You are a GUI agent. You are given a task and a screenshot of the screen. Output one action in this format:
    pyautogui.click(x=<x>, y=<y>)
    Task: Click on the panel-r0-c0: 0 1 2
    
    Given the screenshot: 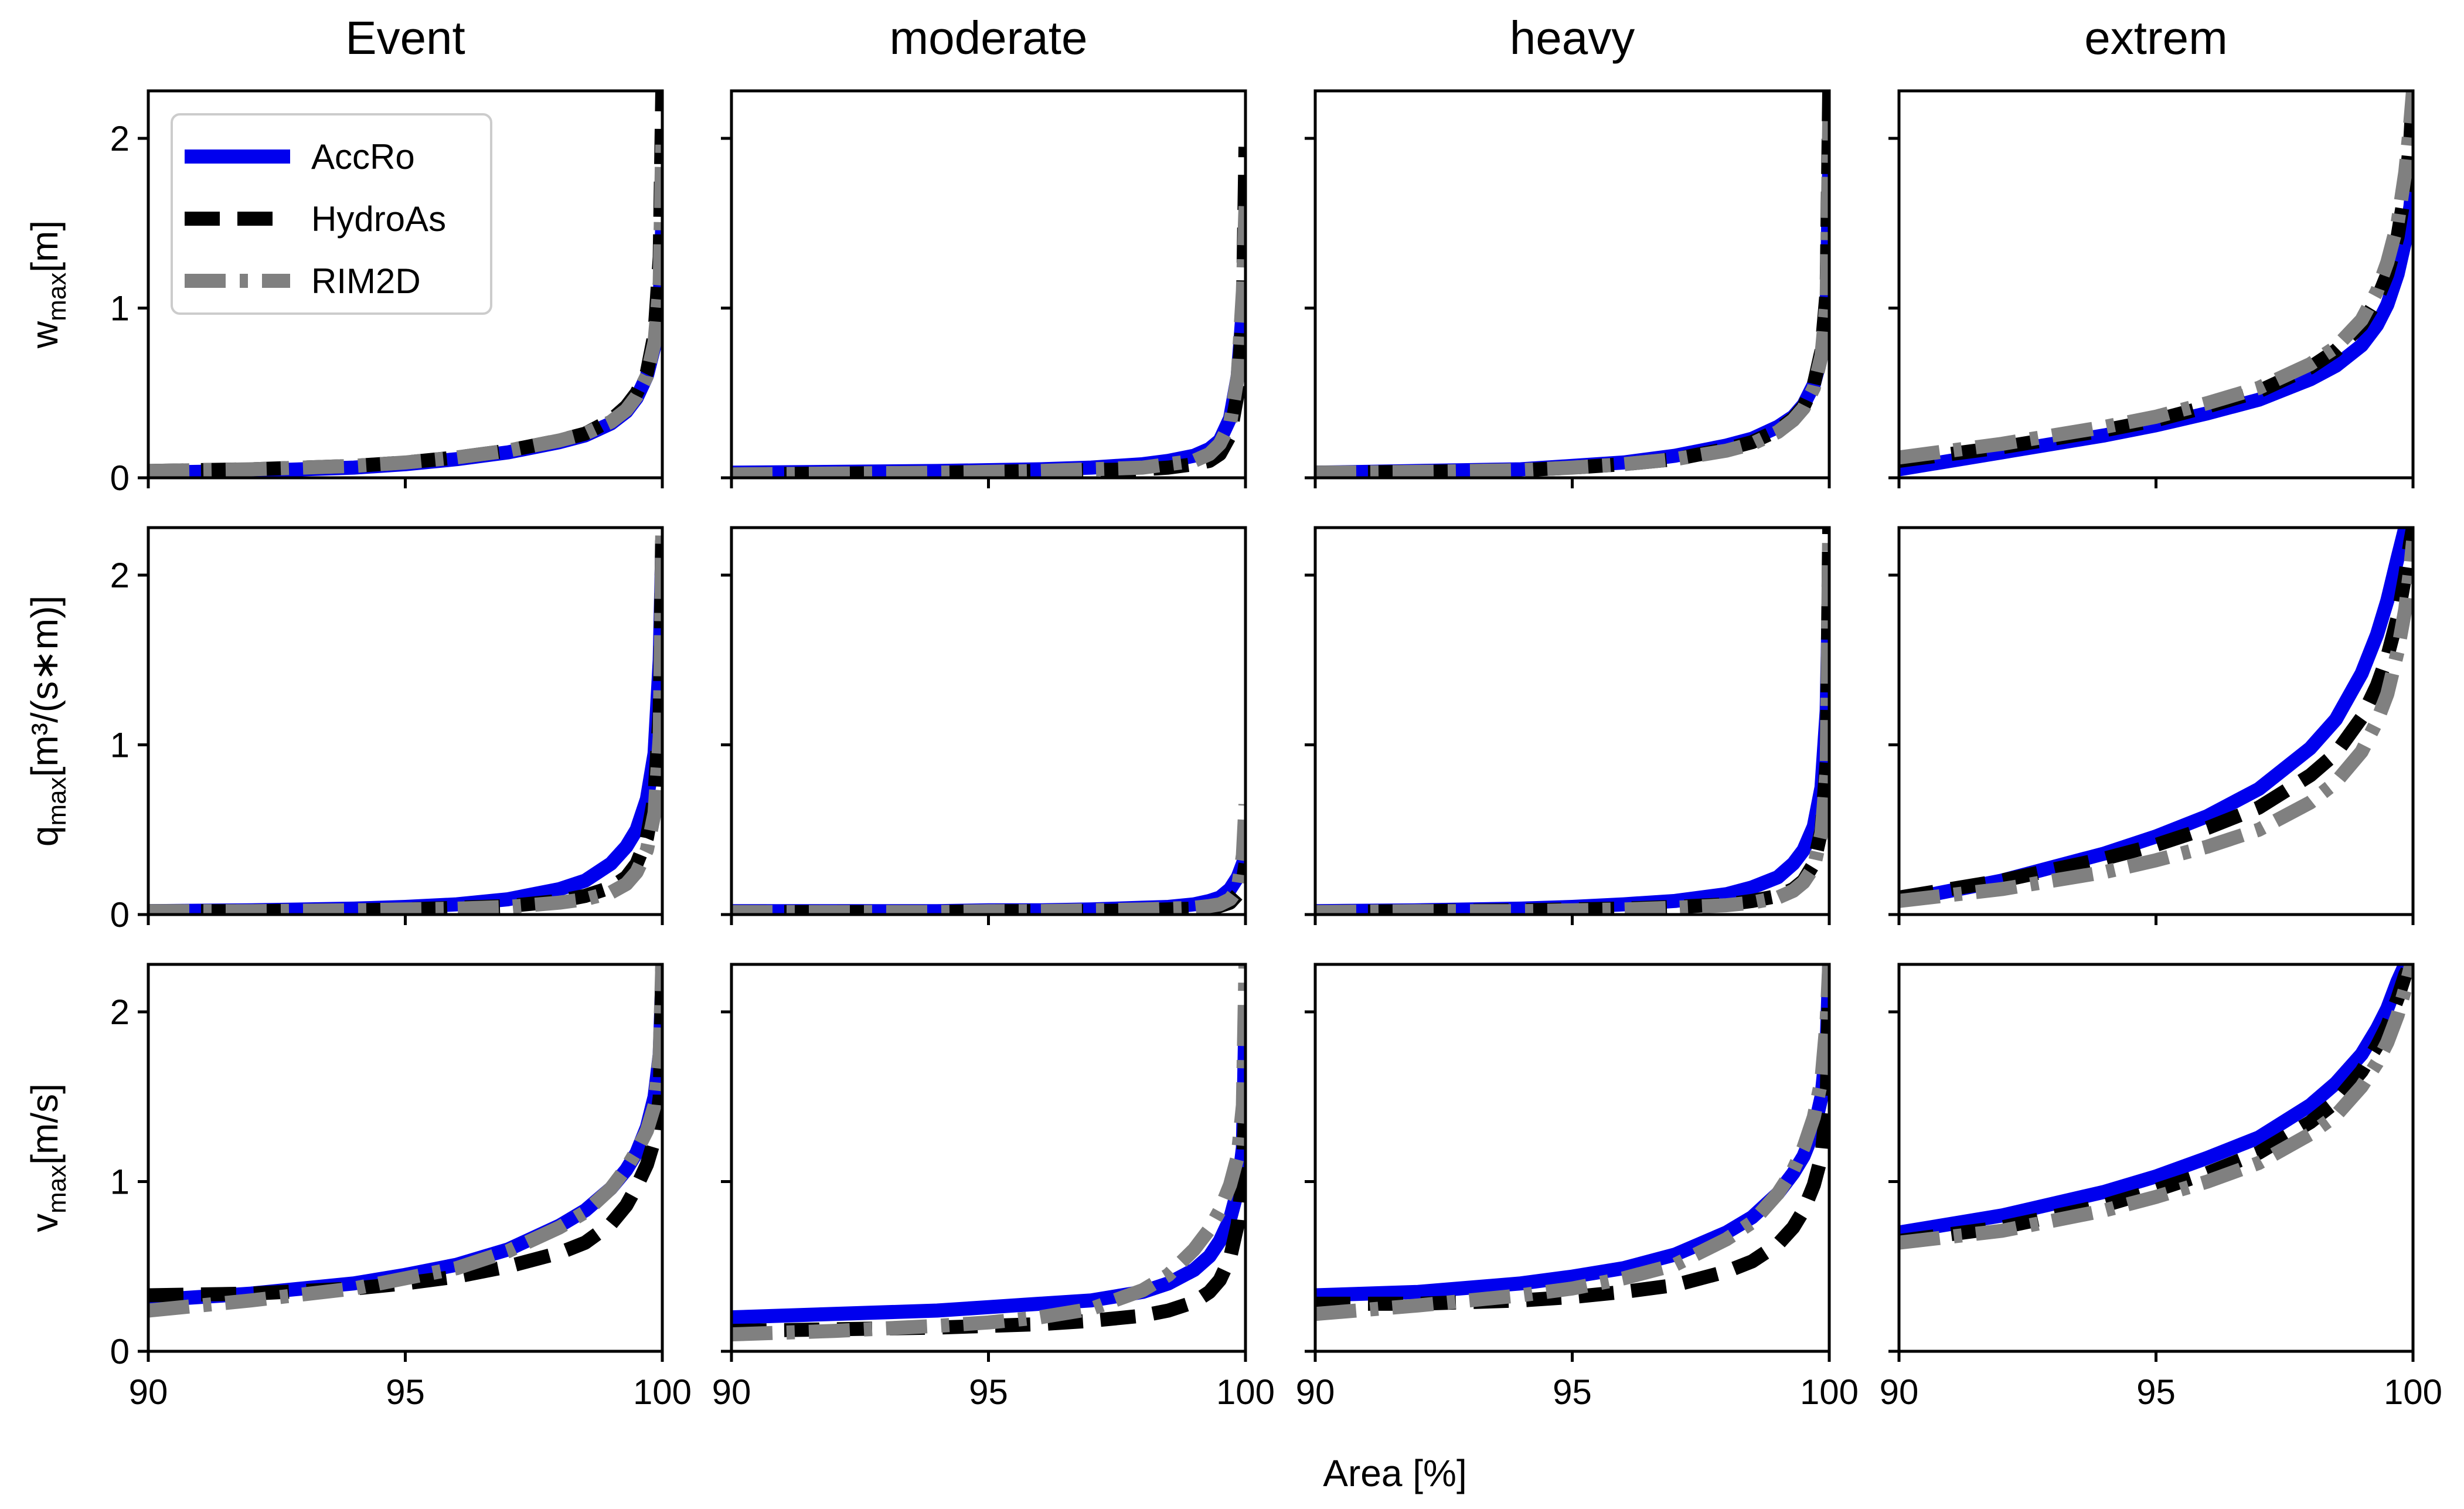 What is the action you would take?
    pyautogui.click(x=387, y=293)
    